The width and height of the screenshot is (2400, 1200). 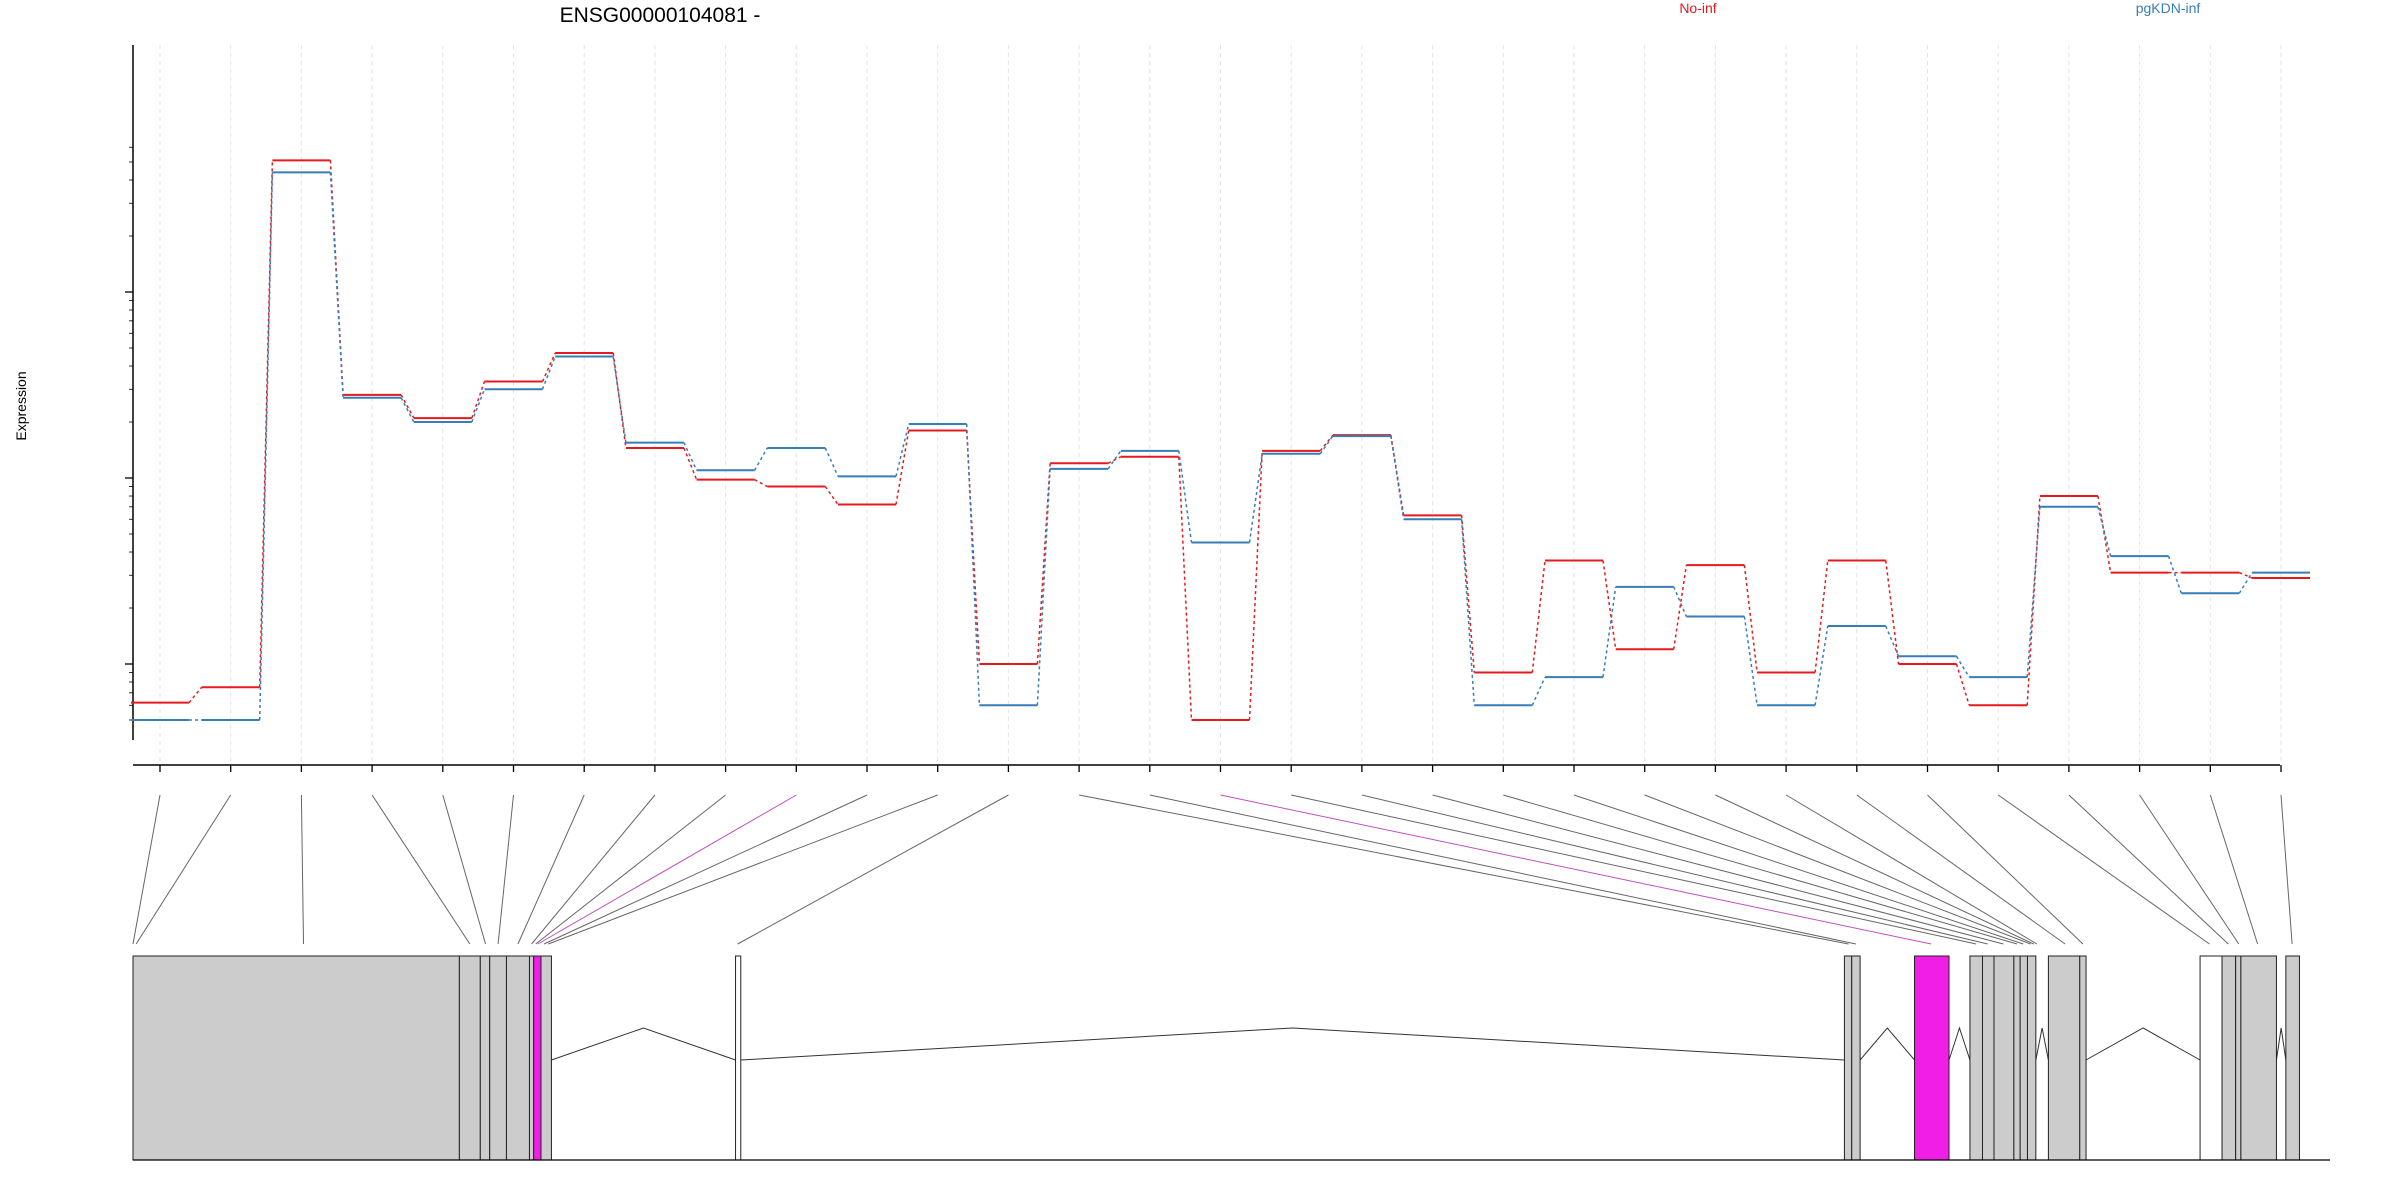 What do you see at coordinates (1821, 665) in the screenshot?
I see `connector-pgkdn-inf-e024` at bounding box center [1821, 665].